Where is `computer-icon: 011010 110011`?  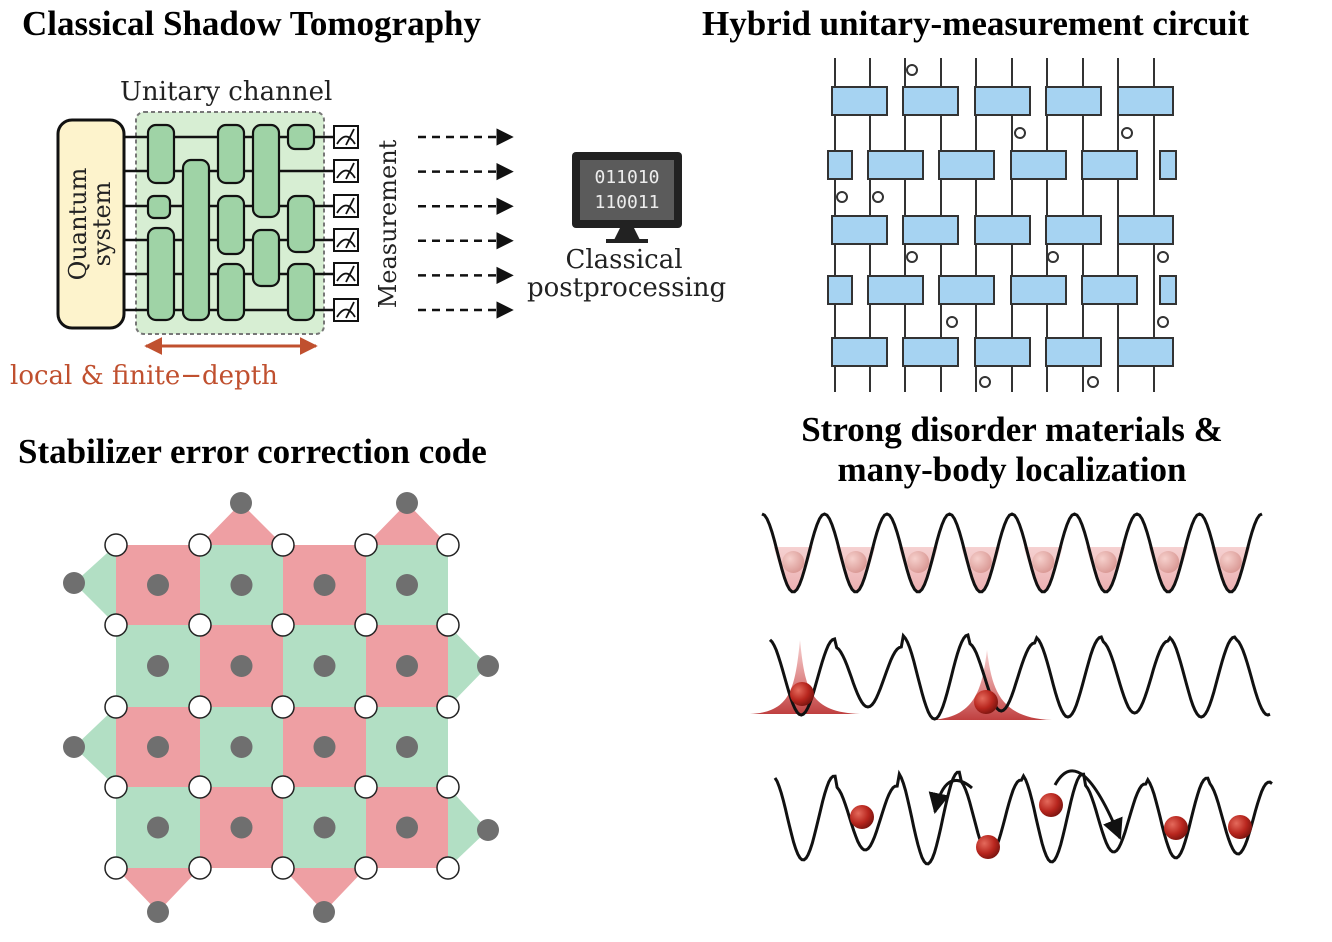 computer-icon: 011010 110011 is located at coordinates (627, 197).